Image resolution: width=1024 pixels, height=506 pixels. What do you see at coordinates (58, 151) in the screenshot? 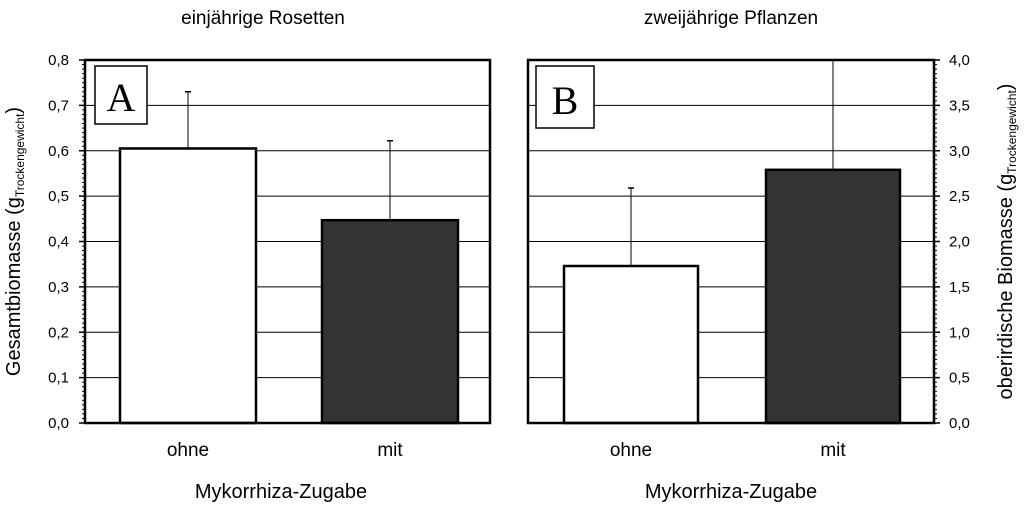
I see `y-tick-label: 0,6` at bounding box center [58, 151].